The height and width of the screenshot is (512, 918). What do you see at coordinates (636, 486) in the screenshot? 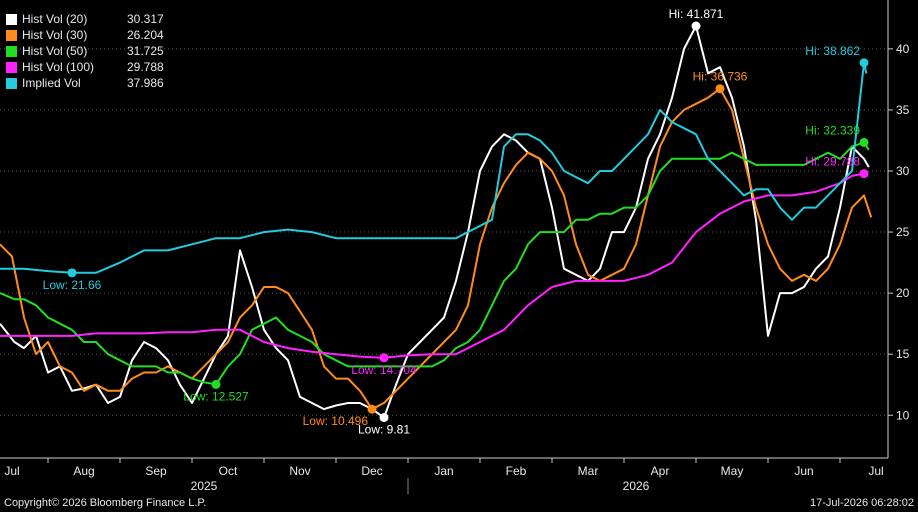
I see `year-label-2026: 2026` at bounding box center [636, 486].